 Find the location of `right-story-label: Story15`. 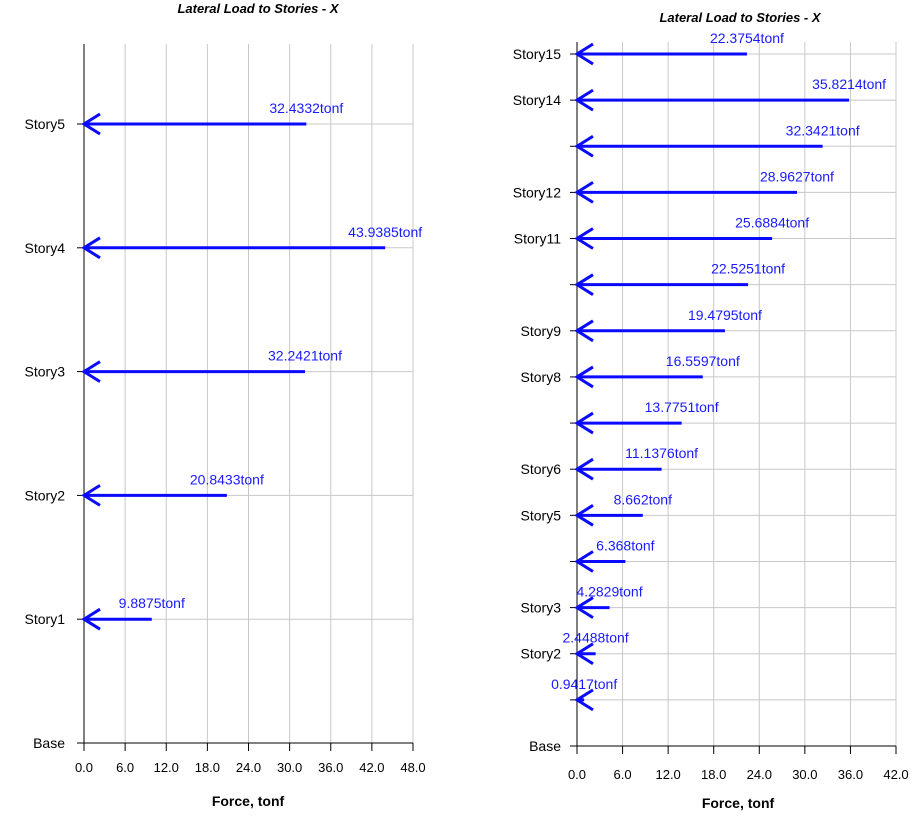

right-story-label: Story15 is located at coordinates (537, 54).